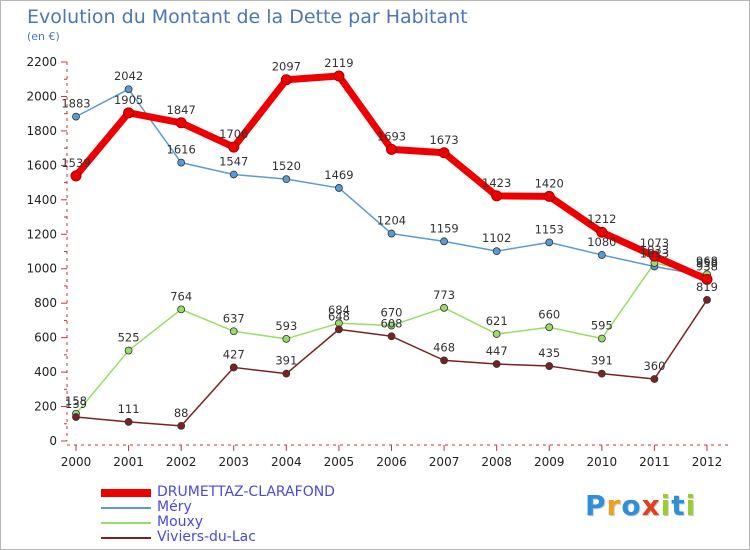  Describe the element at coordinates (707, 287) in the screenshot. I see `data-label: 819` at that location.